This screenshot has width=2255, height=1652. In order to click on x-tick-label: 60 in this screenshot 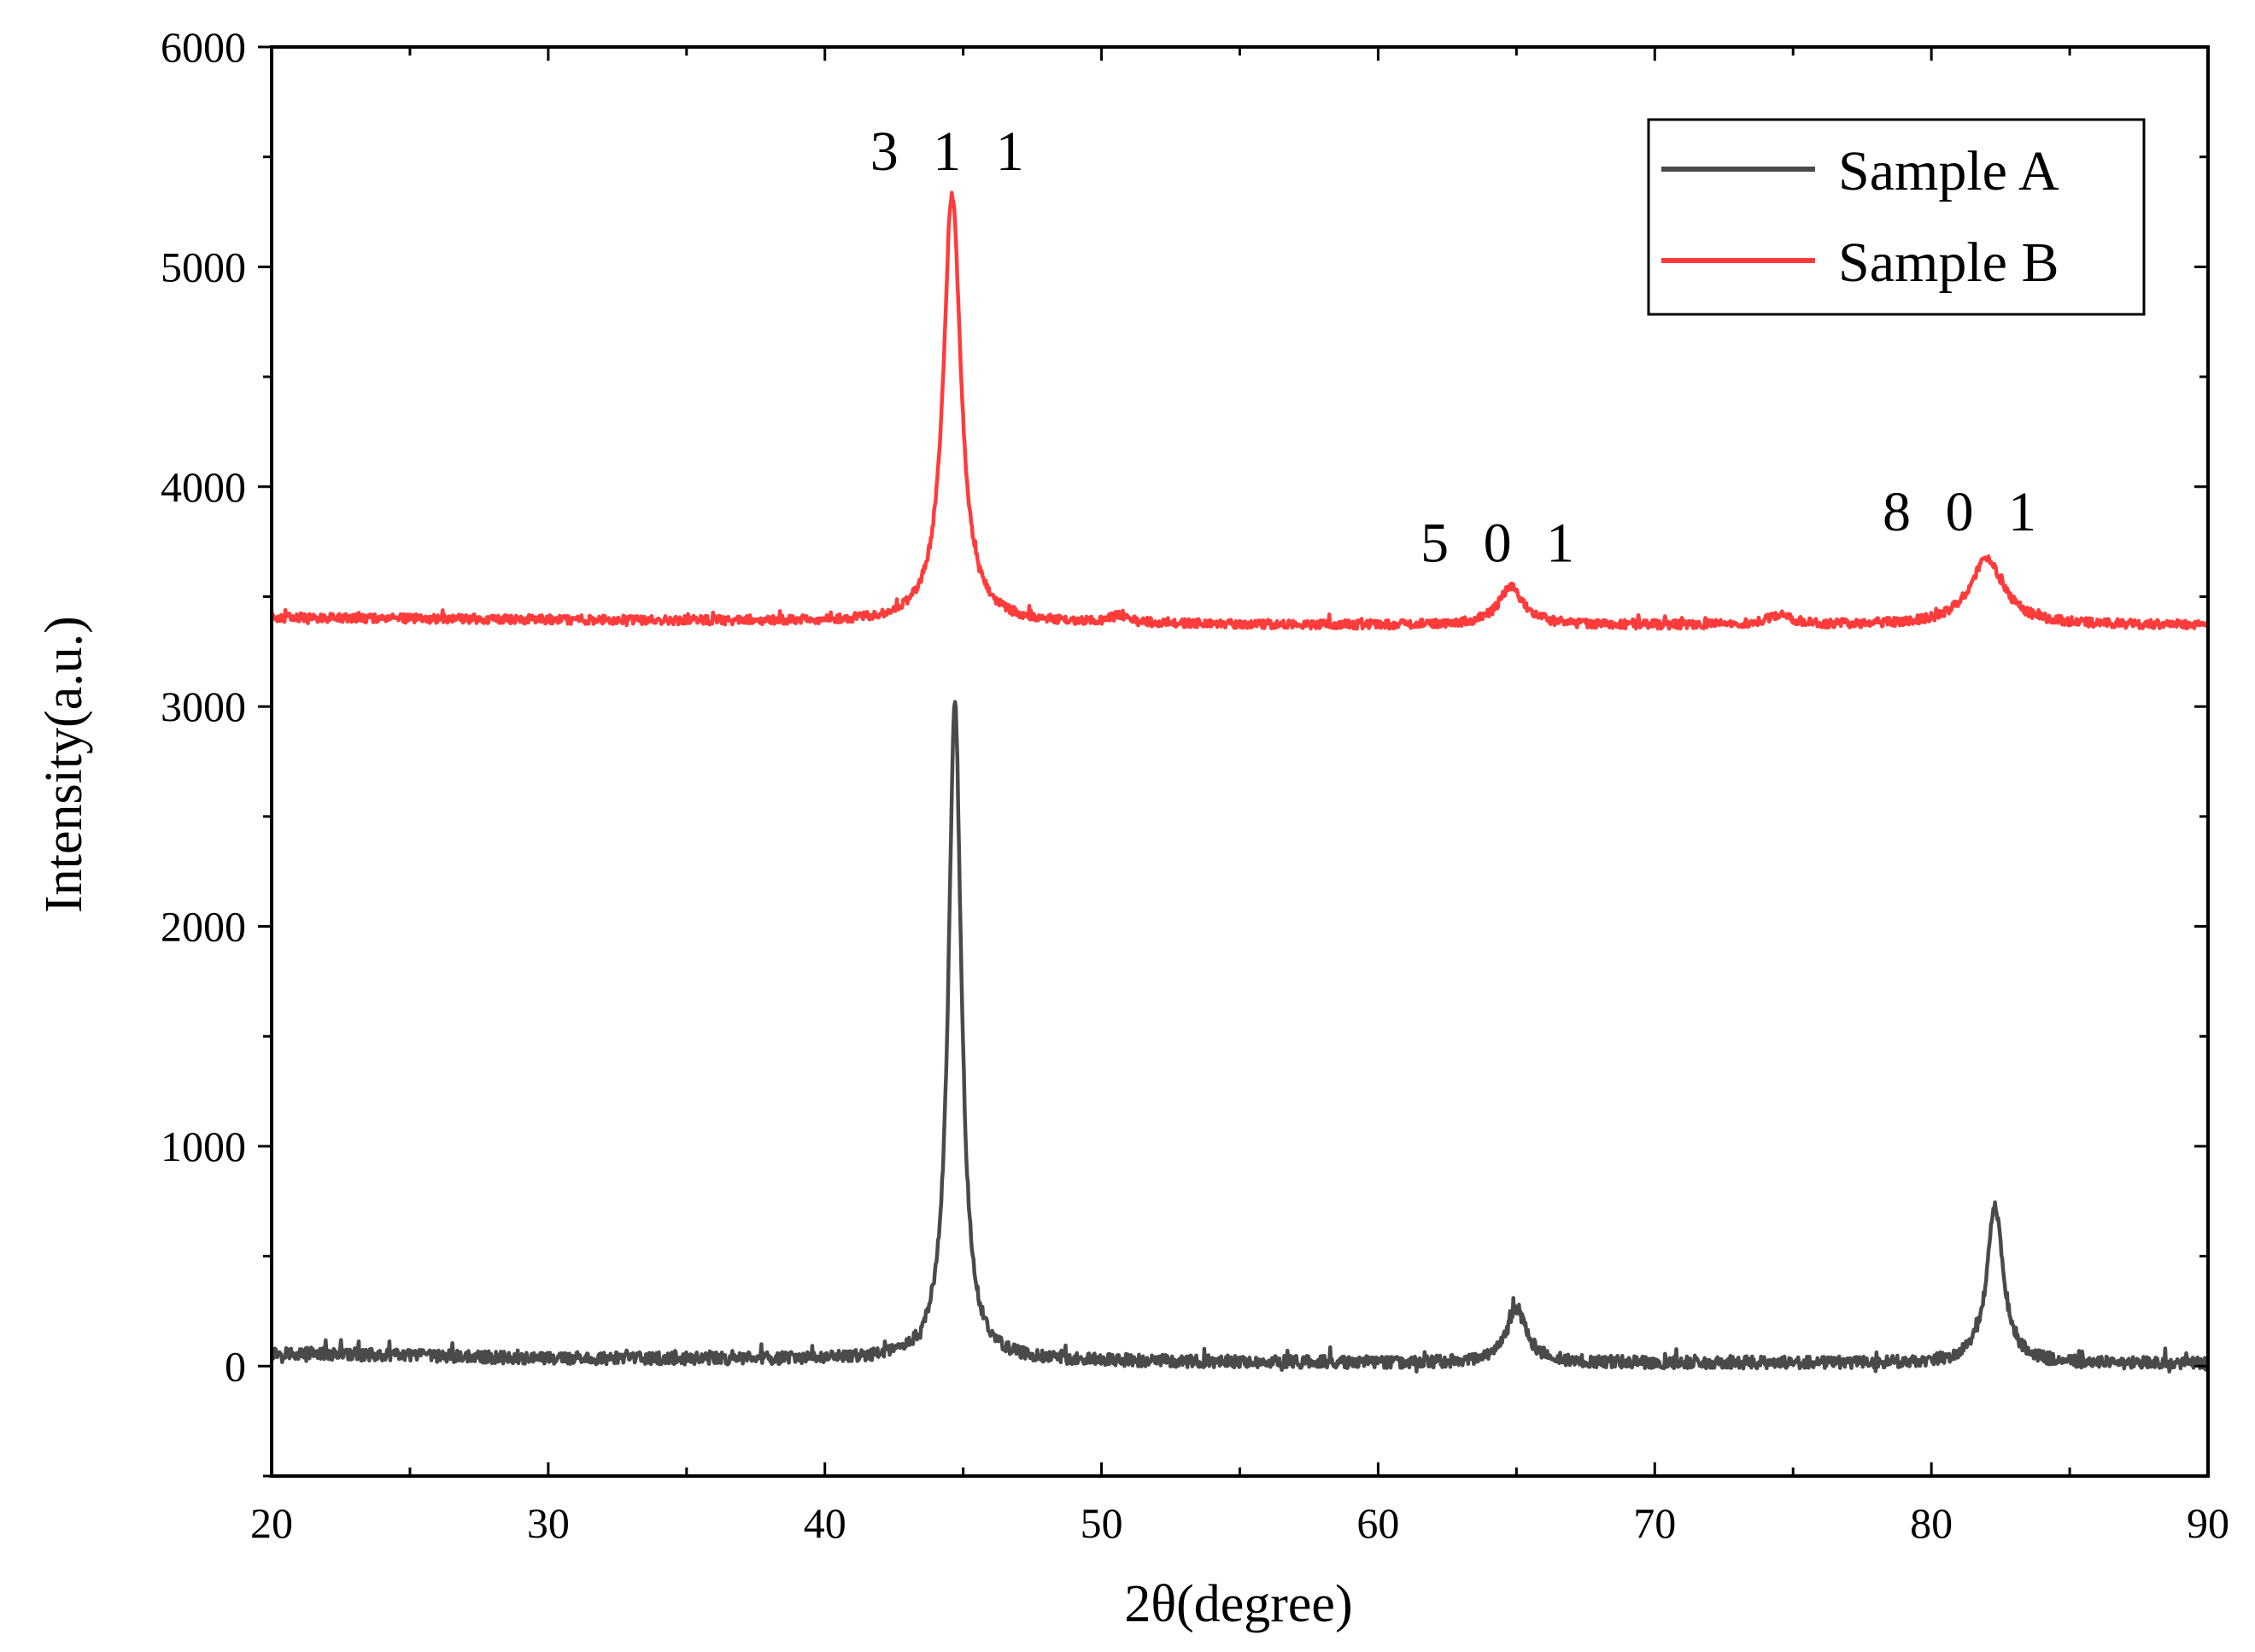, I will do `click(1377, 1523)`.